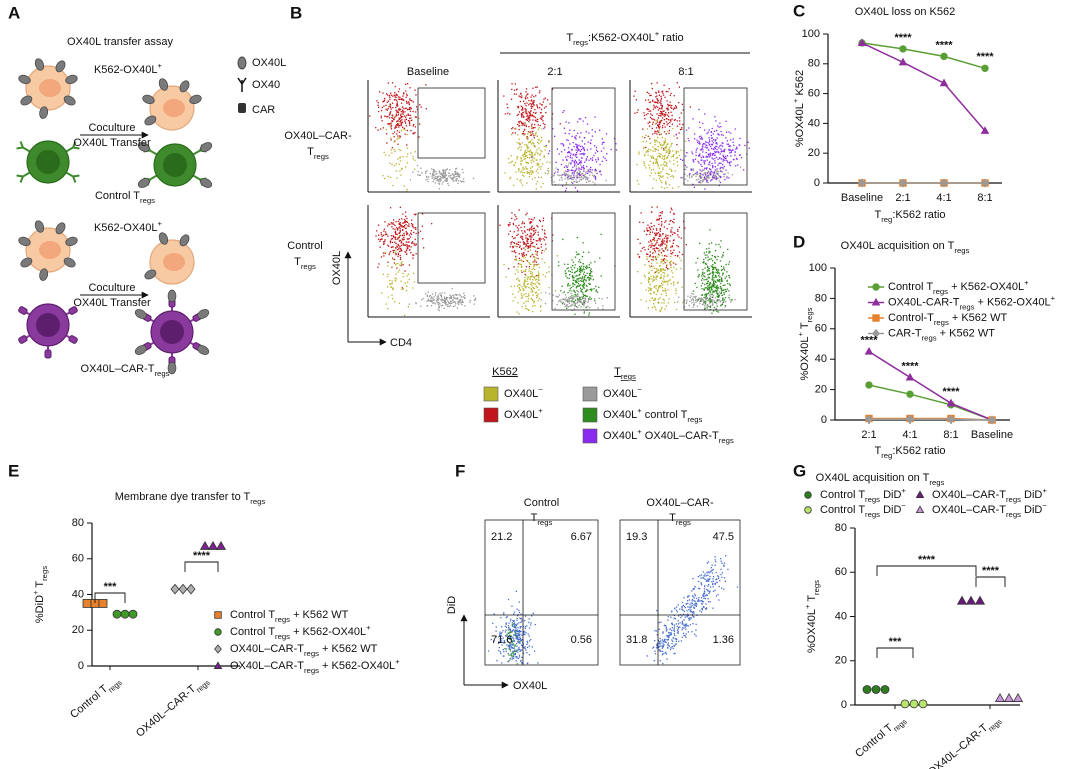 This screenshot has width=1080, height=769. I want to click on gate, so click(451, 248).